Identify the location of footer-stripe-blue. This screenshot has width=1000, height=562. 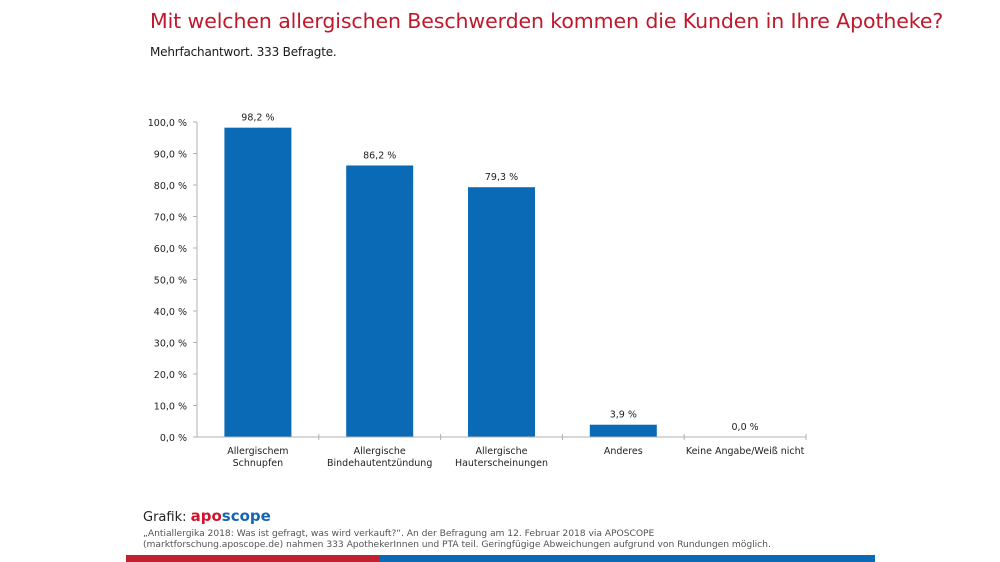
(627, 558).